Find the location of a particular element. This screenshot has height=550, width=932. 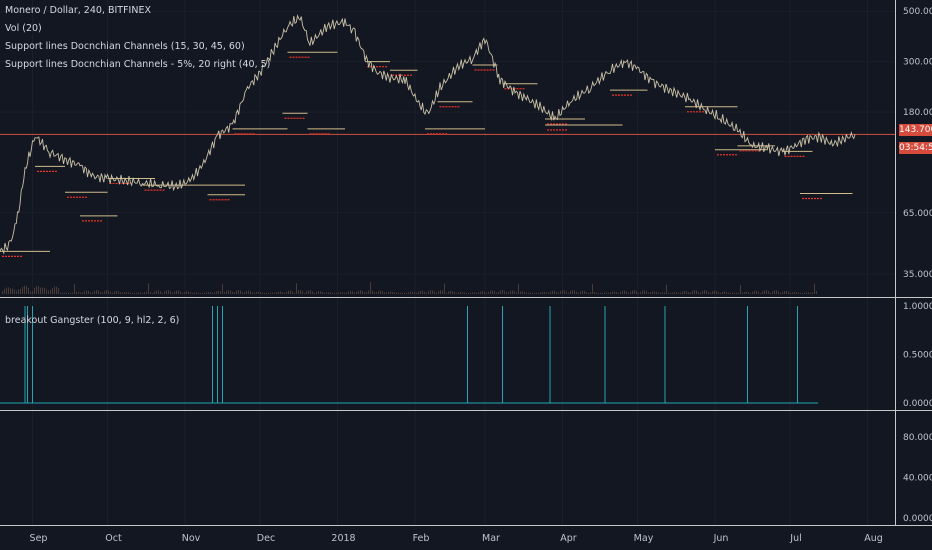

symbol-title: Monero / Dollar, 240, BITFINEX is located at coordinates (78, 10).